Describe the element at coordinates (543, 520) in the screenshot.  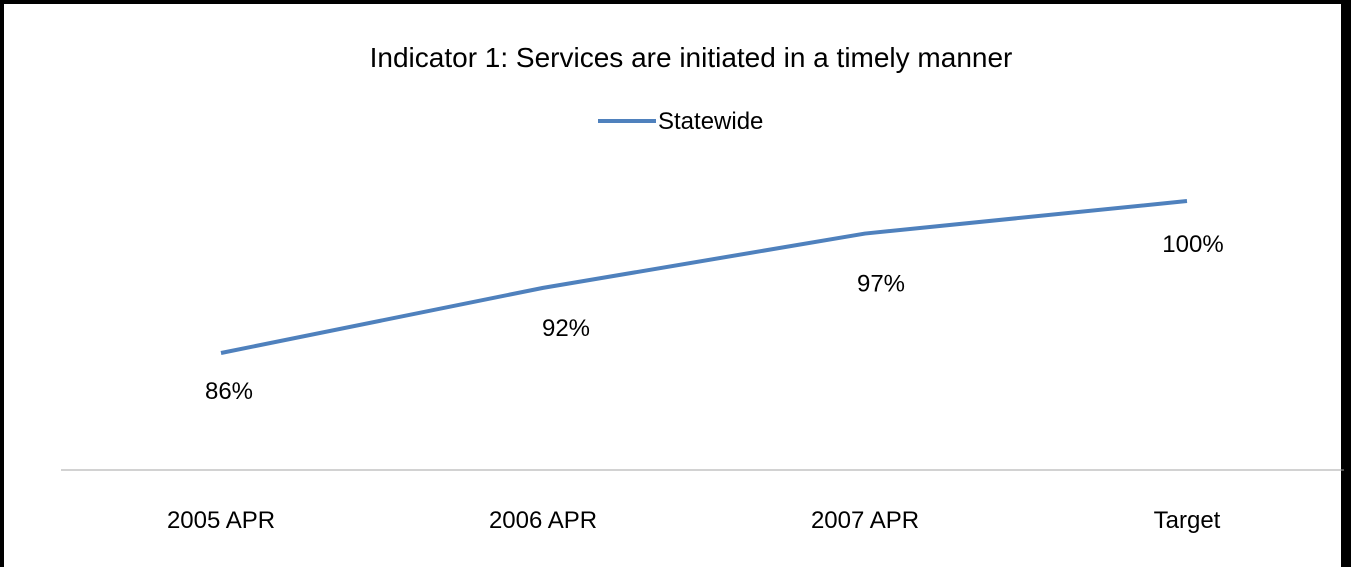
I see `x-tick-label: 2006 APR` at that location.